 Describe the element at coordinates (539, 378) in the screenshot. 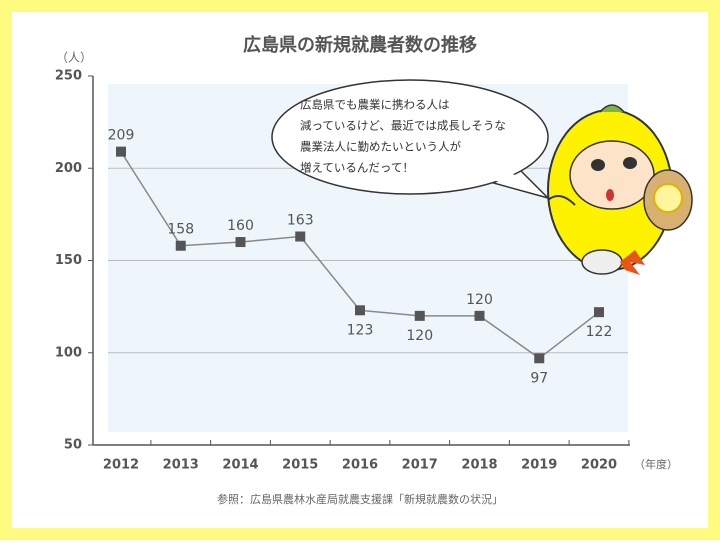

I see `data-label: 97` at that location.